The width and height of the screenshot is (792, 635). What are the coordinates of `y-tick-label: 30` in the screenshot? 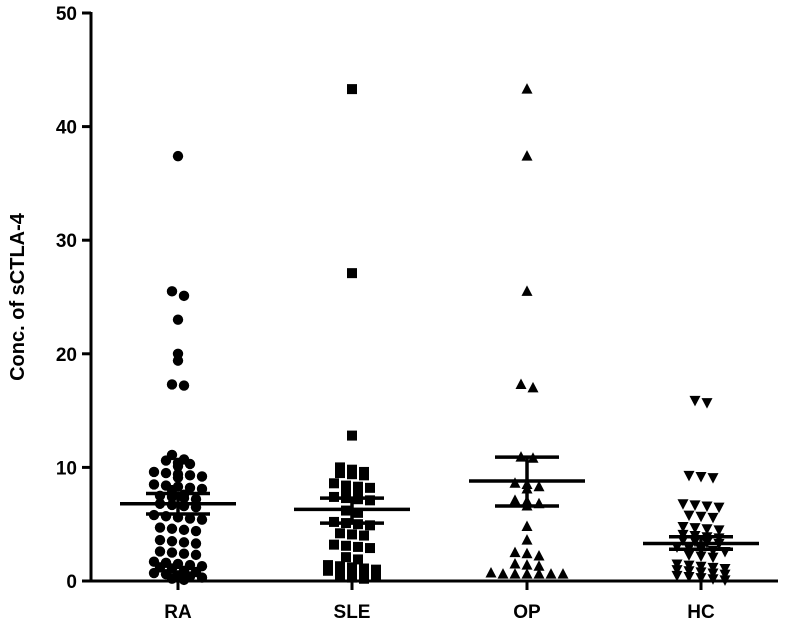 It's located at (66, 241).